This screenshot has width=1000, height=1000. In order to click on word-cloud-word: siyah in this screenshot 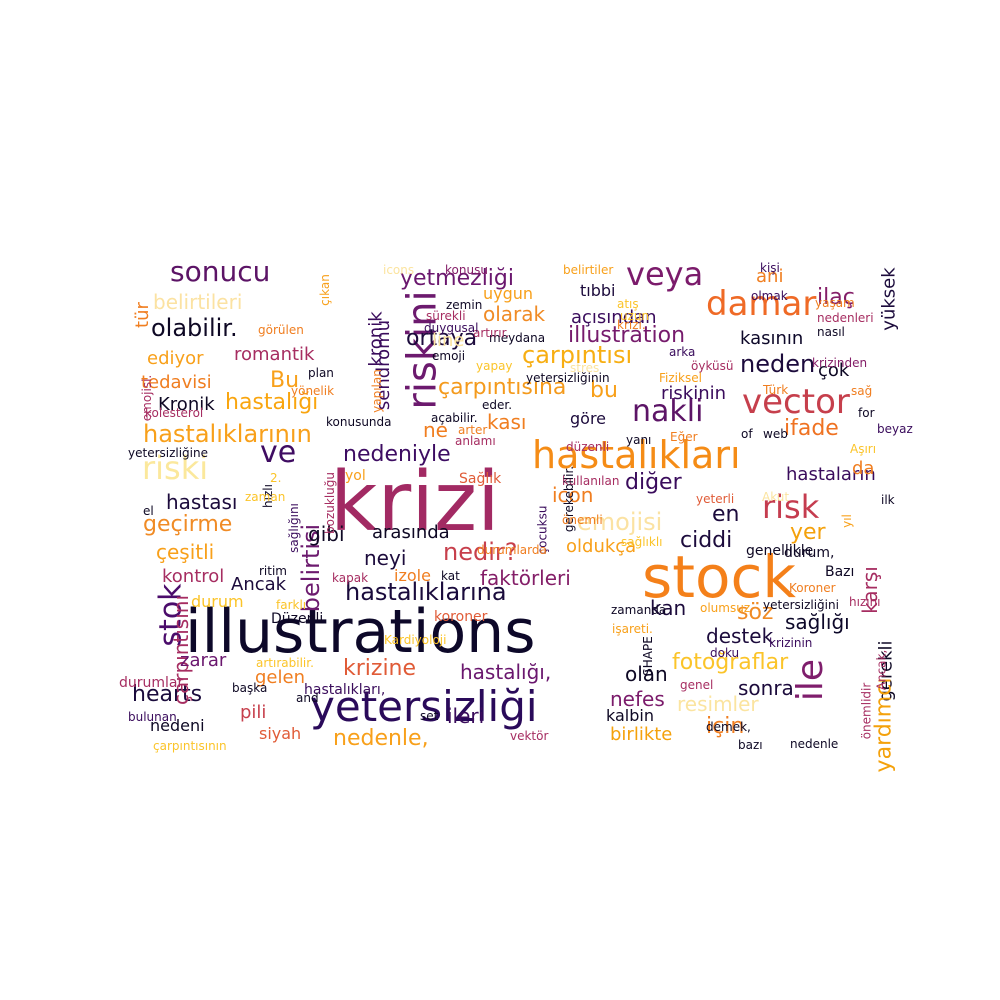, I will do `click(280, 733)`.